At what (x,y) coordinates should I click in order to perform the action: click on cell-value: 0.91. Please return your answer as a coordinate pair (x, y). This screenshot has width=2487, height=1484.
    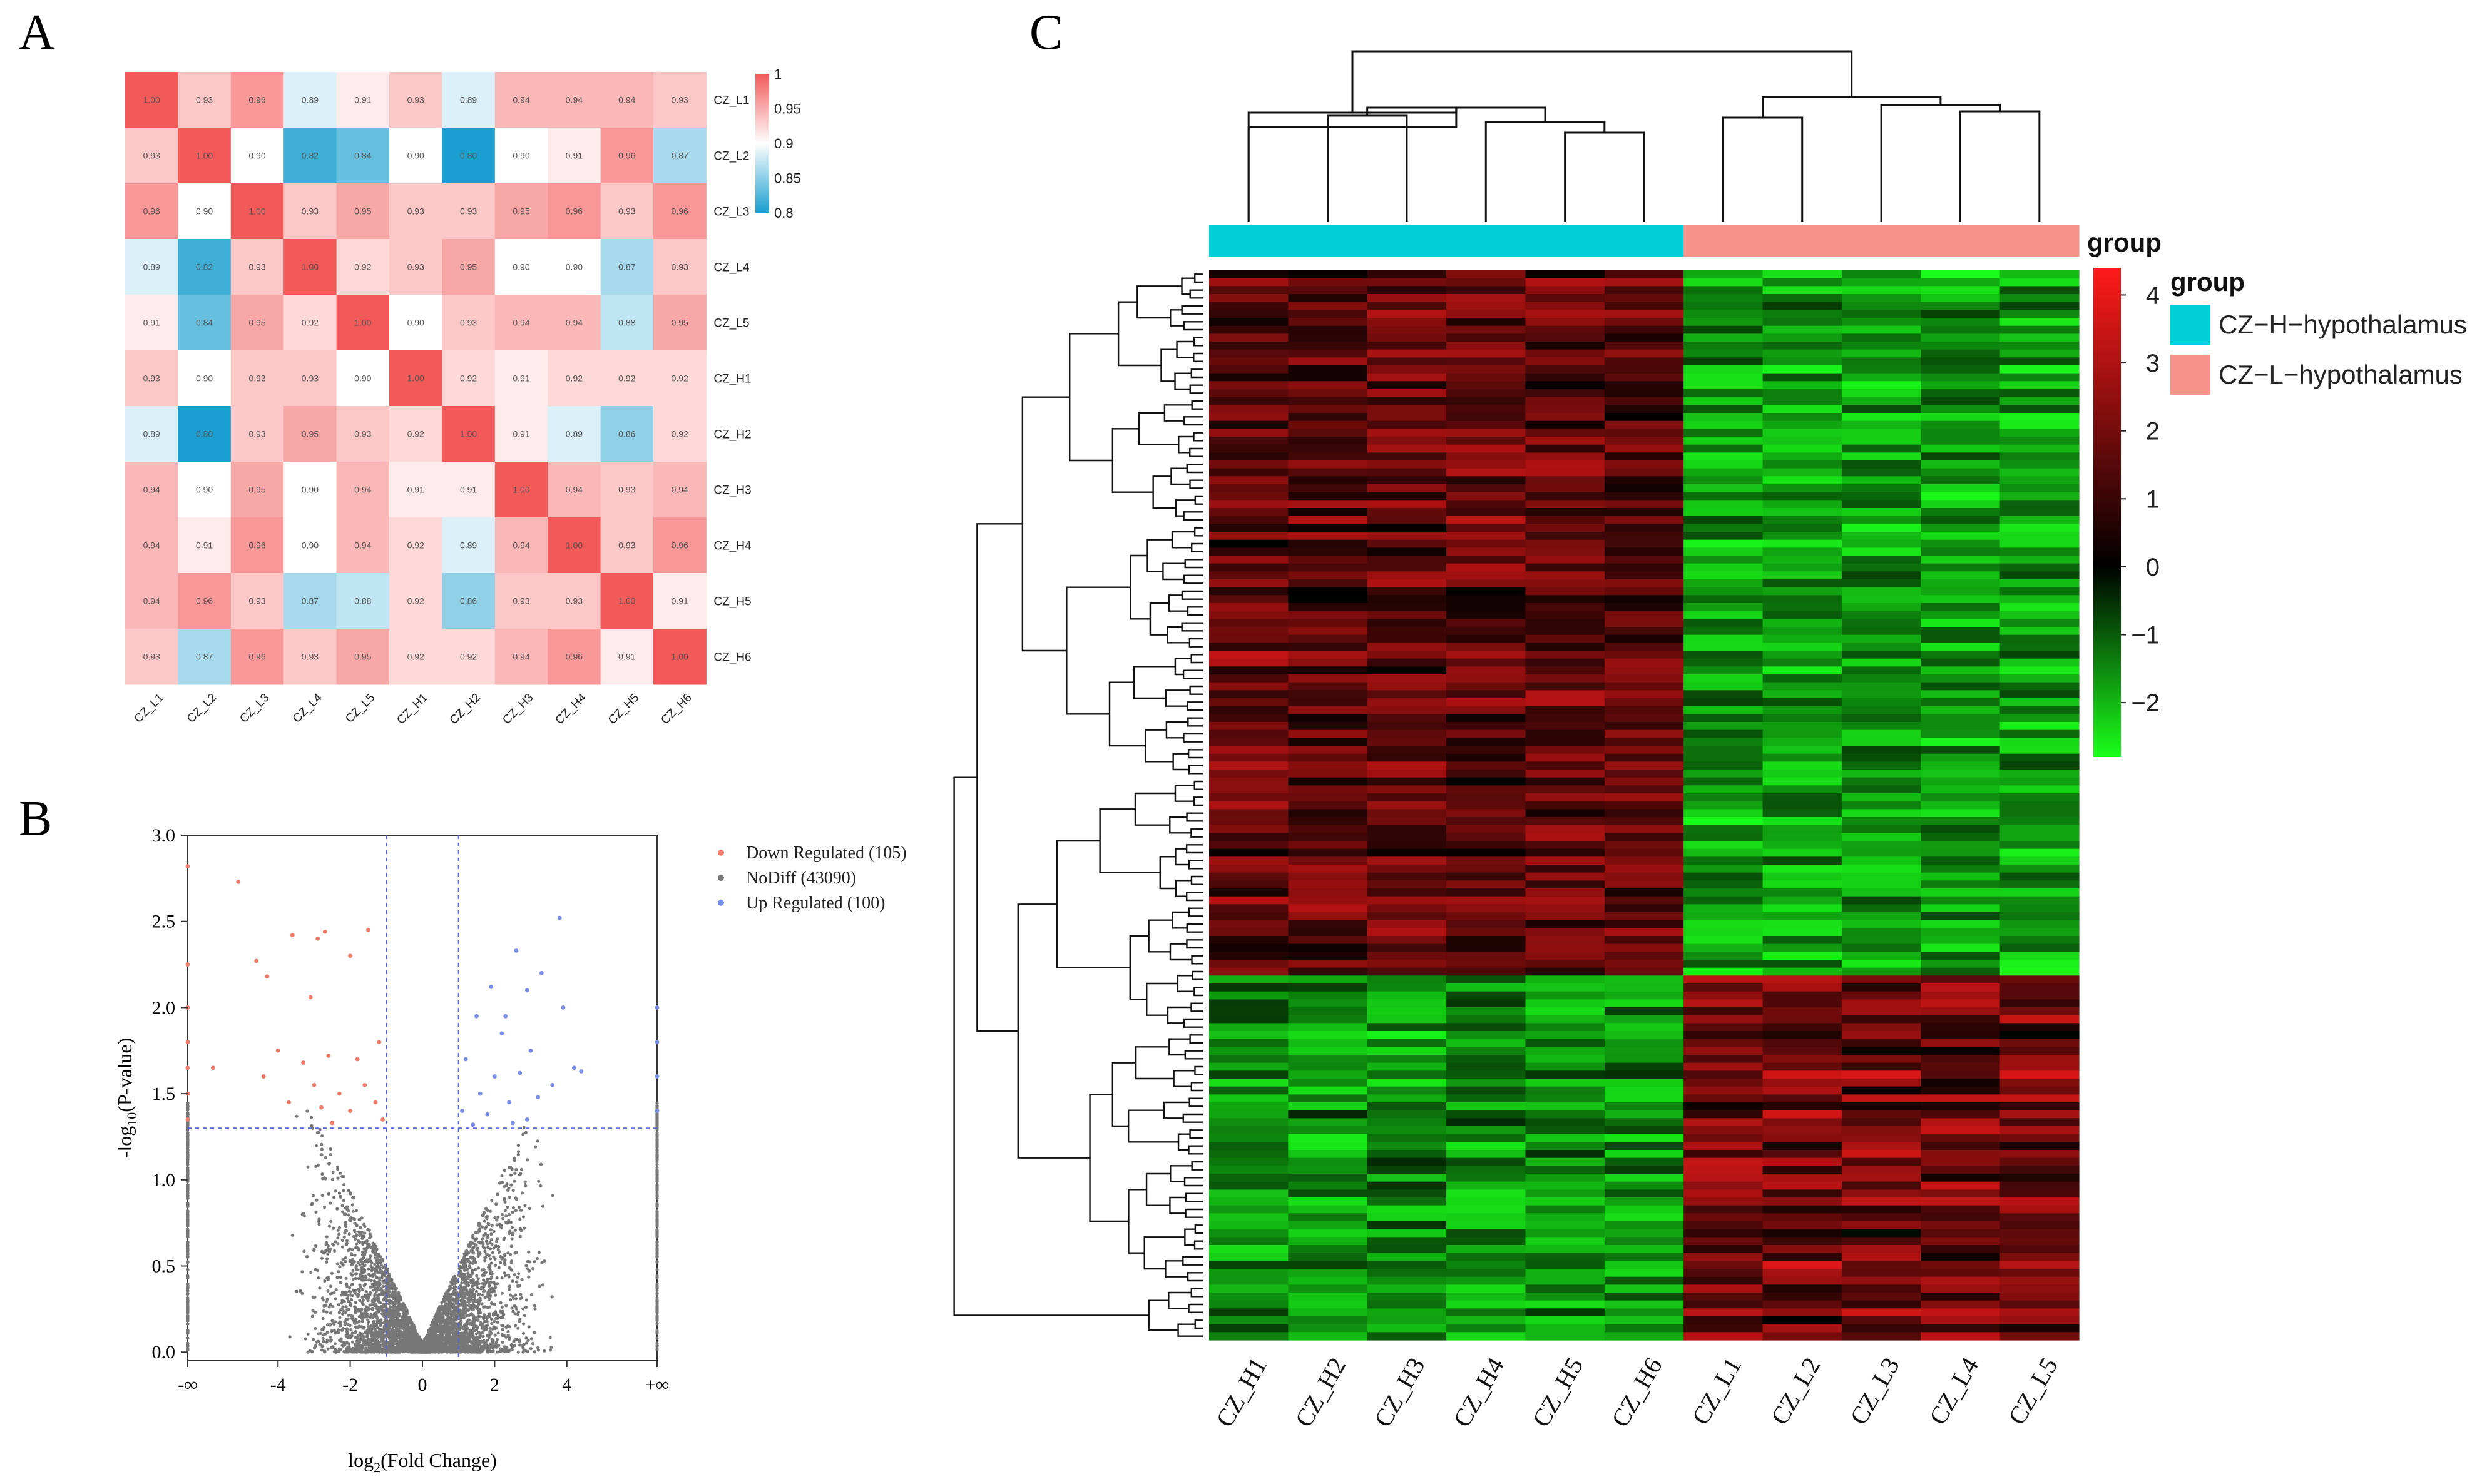
    Looking at the image, I should click on (362, 100).